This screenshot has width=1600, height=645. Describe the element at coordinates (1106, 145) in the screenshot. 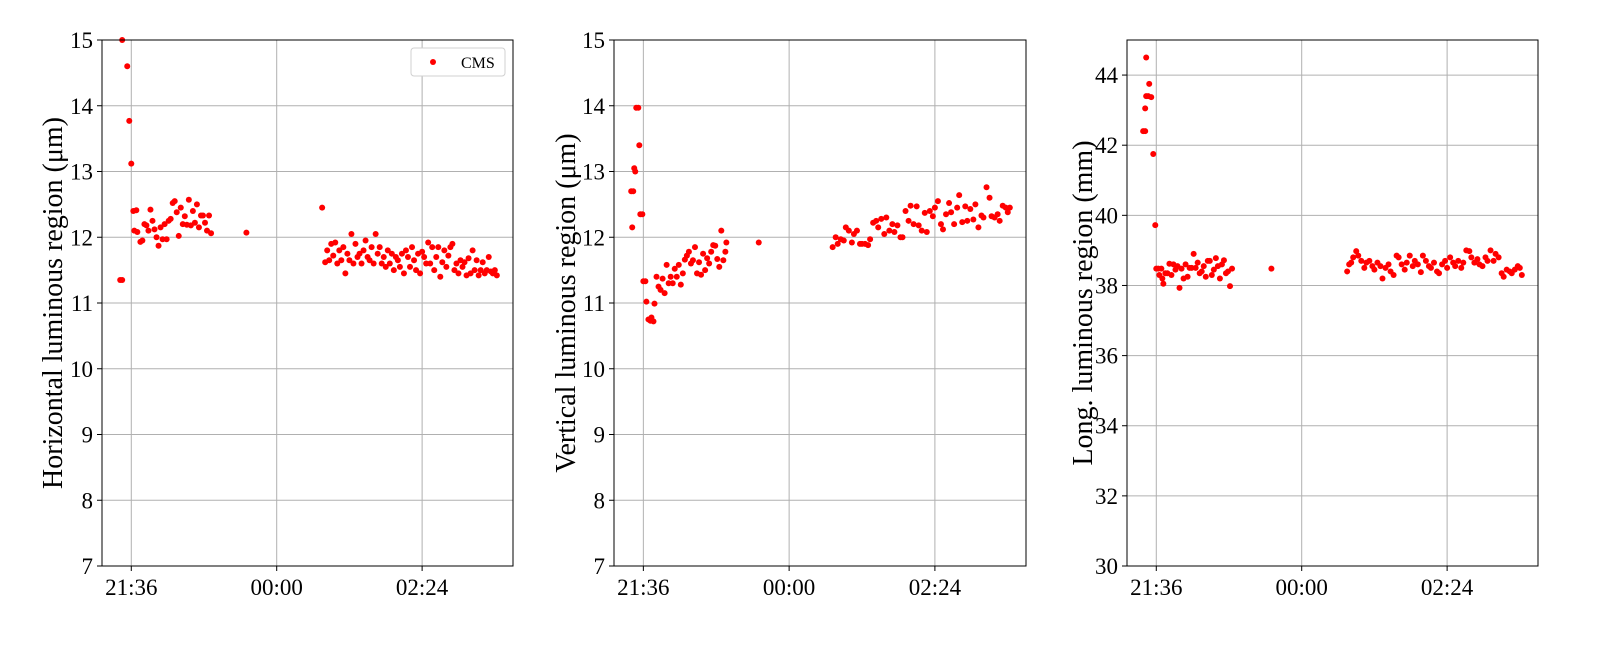

I see `y-tick-label: 42` at that location.